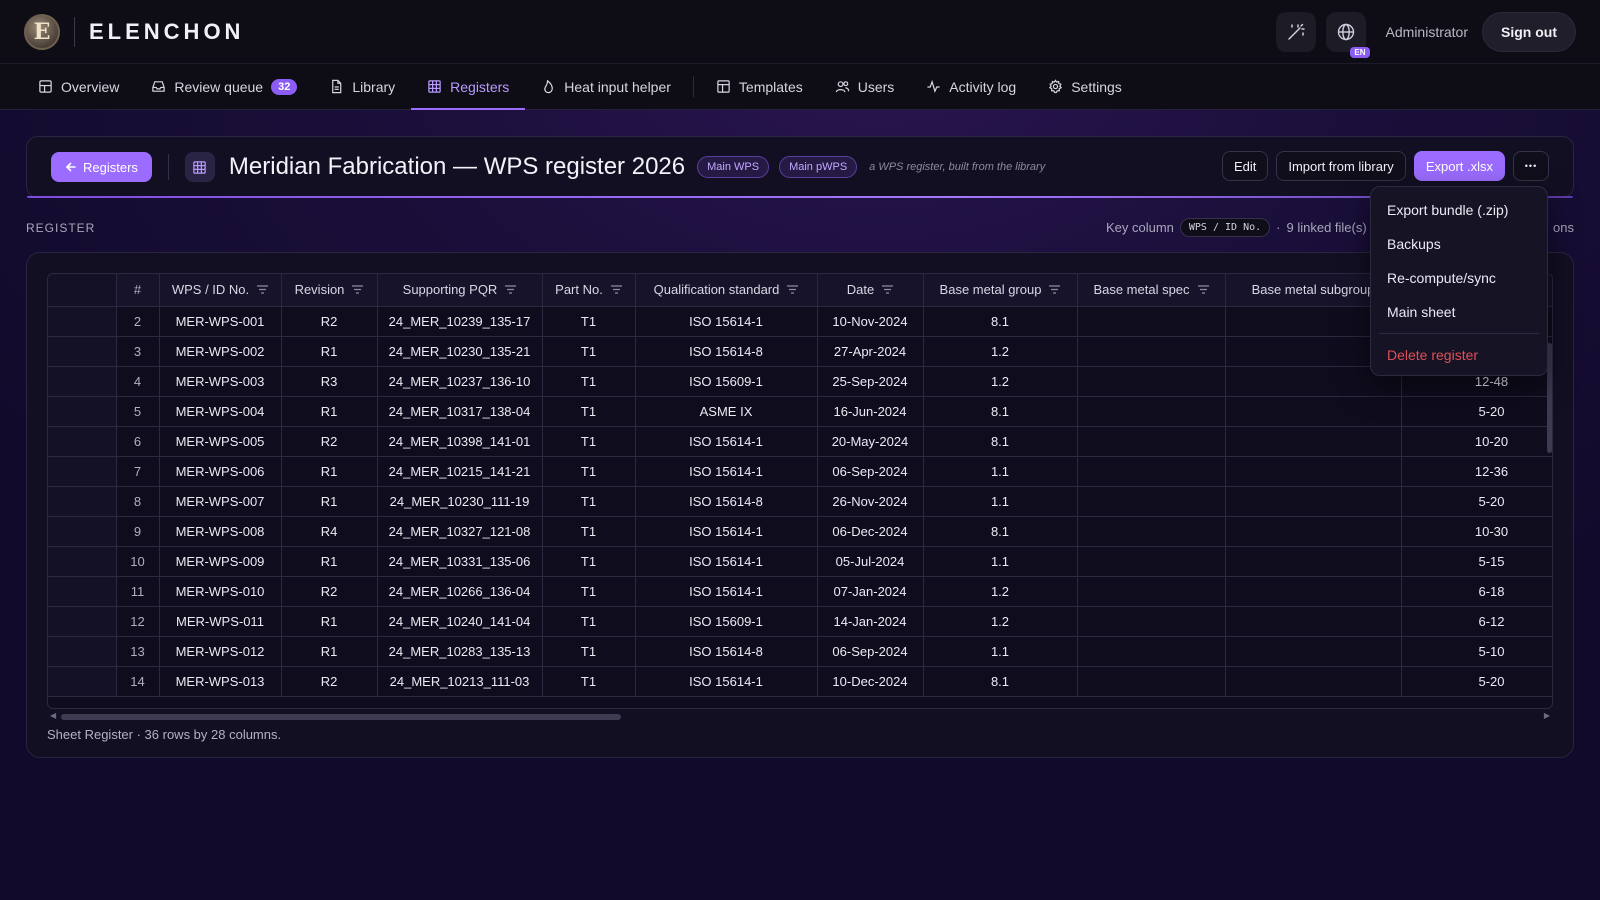 The height and width of the screenshot is (900, 1600). What do you see at coordinates (870, 290) in the screenshot?
I see `column-header: Date` at bounding box center [870, 290].